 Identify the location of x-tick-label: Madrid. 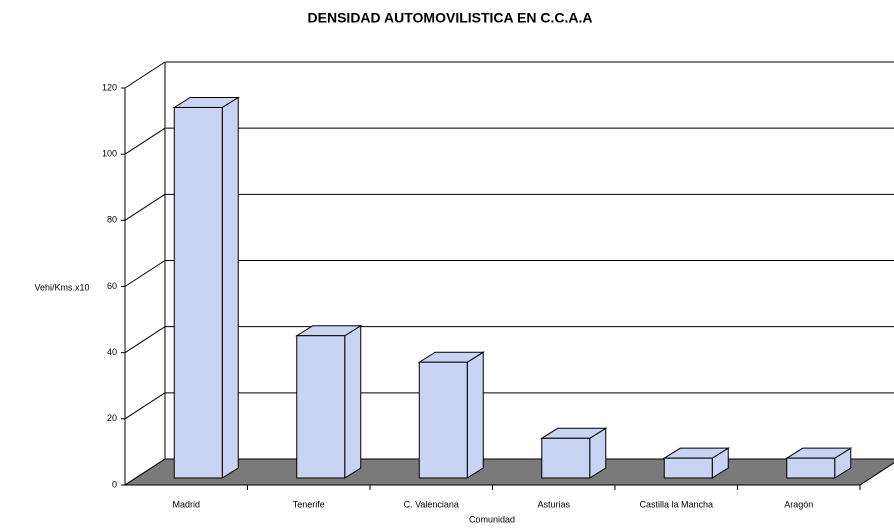
(186, 504).